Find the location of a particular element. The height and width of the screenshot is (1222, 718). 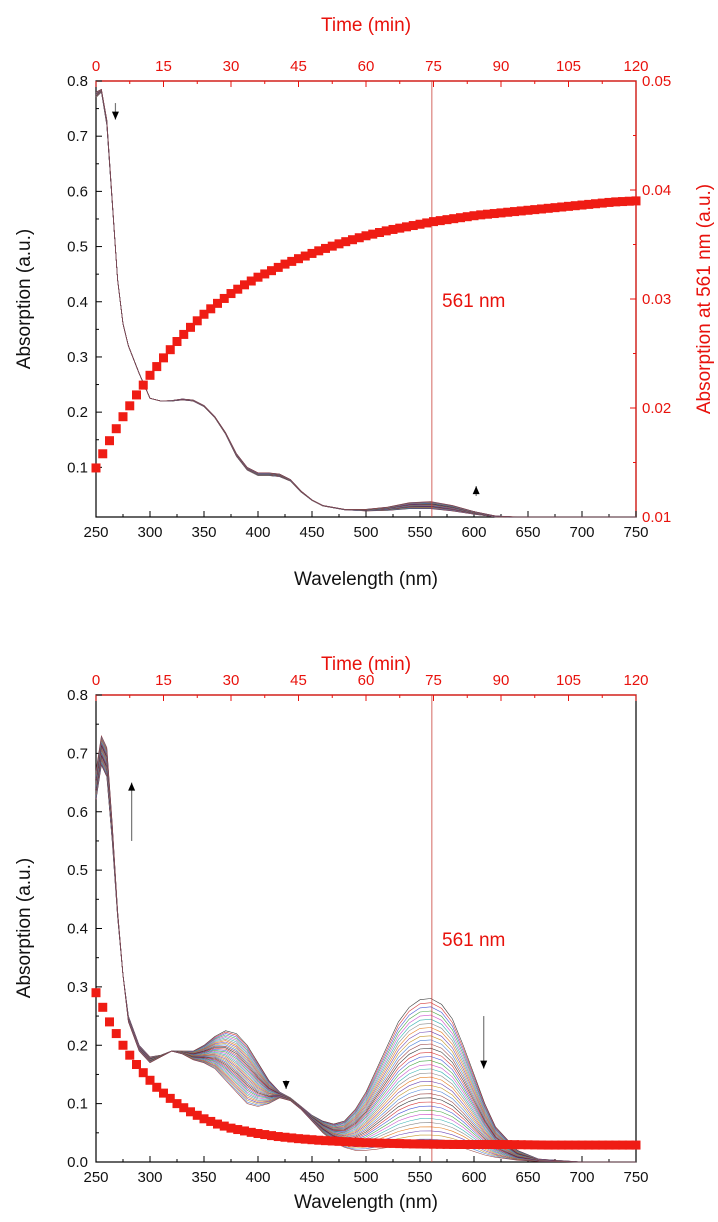

time-tick-label: 60 is located at coordinates (366, 66).